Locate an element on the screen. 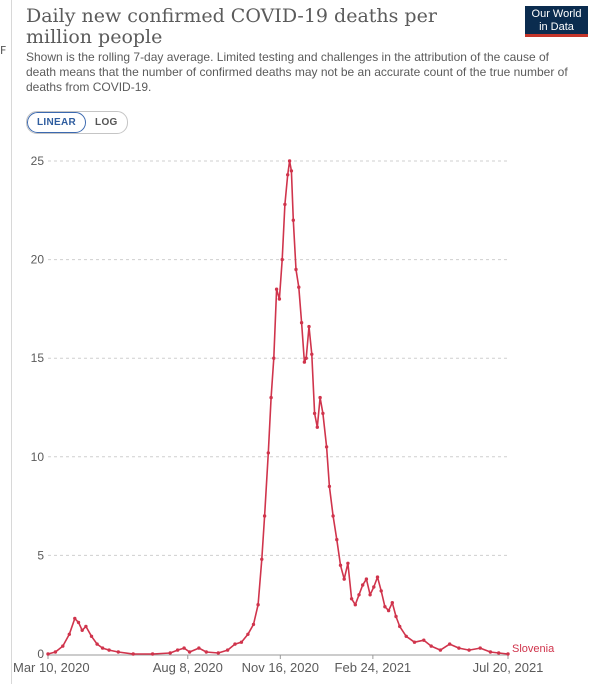 The image size is (593, 684). linear-scale-button: LINEAR is located at coordinates (57, 122).